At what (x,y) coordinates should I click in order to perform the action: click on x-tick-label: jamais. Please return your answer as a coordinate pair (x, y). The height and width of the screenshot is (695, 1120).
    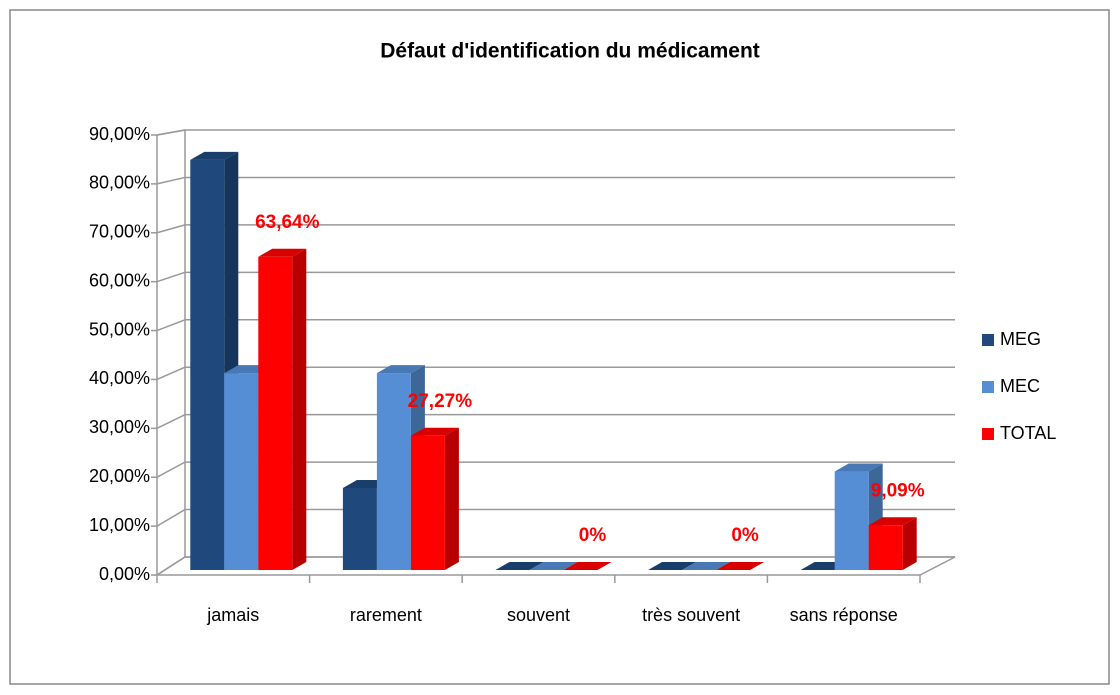
    Looking at the image, I should click on (232, 615).